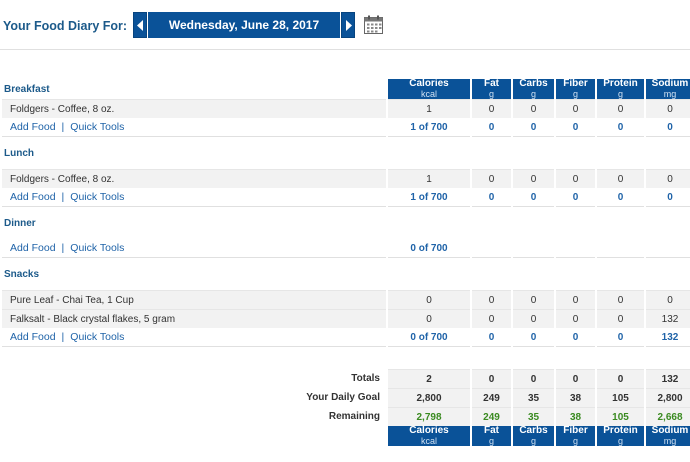 The height and width of the screenshot is (462, 690). What do you see at coordinates (429, 436) in the screenshot?
I see `column-footer-calories: Calories kcal` at bounding box center [429, 436].